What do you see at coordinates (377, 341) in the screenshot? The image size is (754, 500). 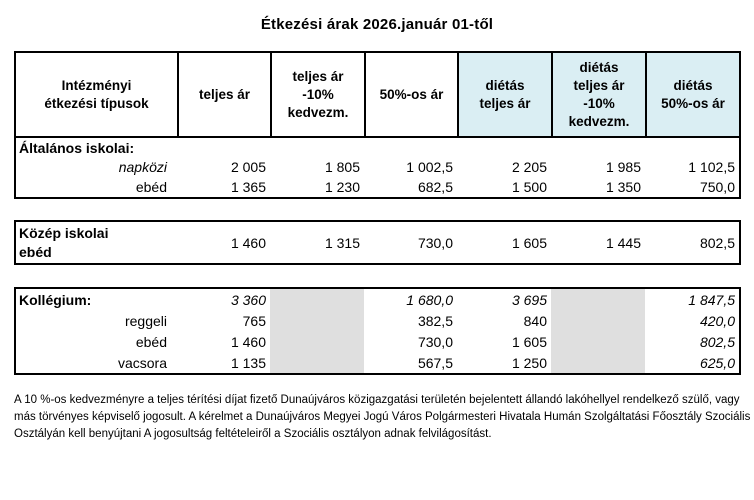 I see `table-row: ebéd 1 460 730,0 1 605 802,5` at bounding box center [377, 341].